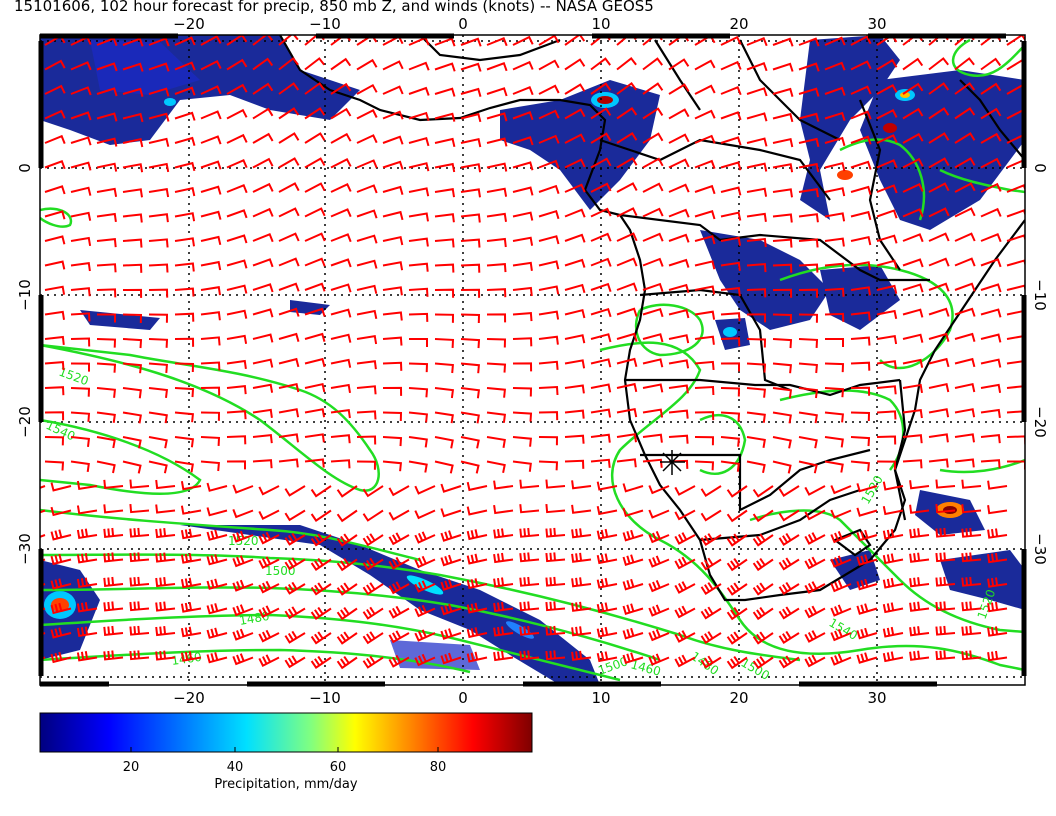 The height and width of the screenshot is (816, 1056). What do you see at coordinates (738, 698) in the screenshot?
I see `lon-tick-label: 20` at bounding box center [738, 698].